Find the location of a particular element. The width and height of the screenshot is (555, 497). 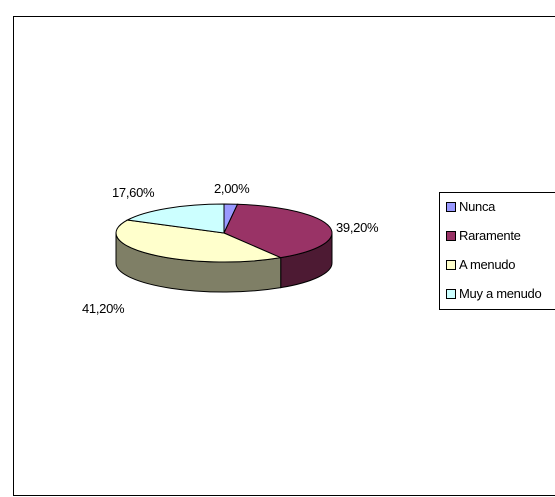

legend-item-raramente: Raramente is located at coordinates (483, 236).